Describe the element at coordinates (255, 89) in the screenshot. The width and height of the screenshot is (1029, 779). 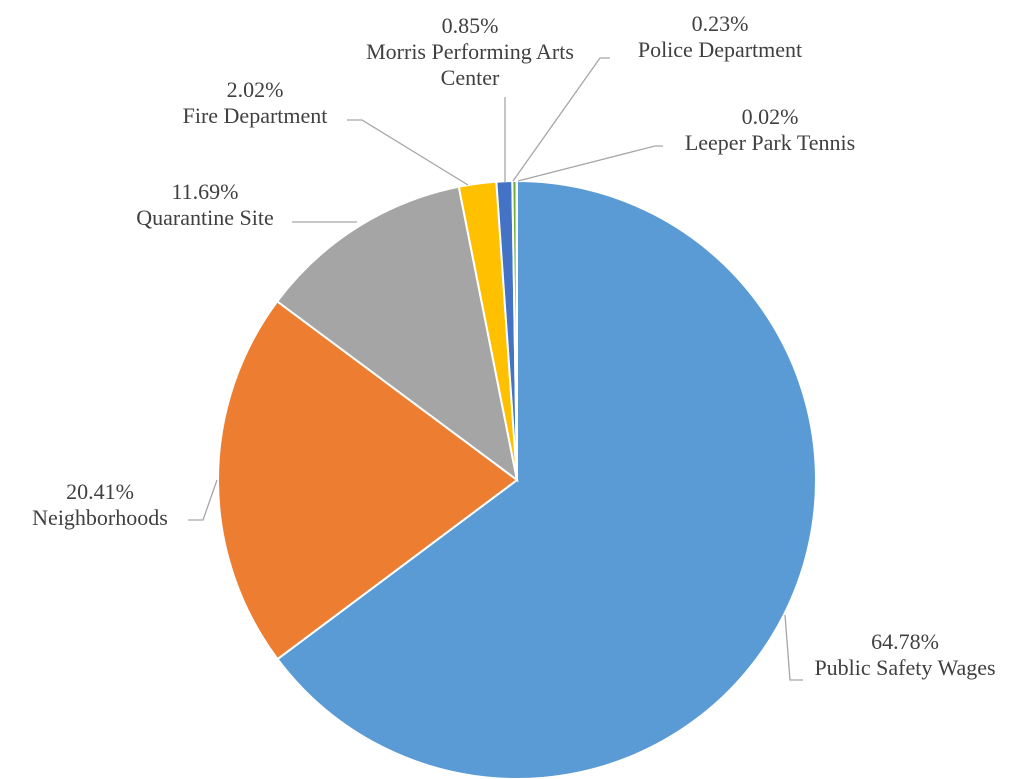
I see `value-label: 2.02%` at that location.